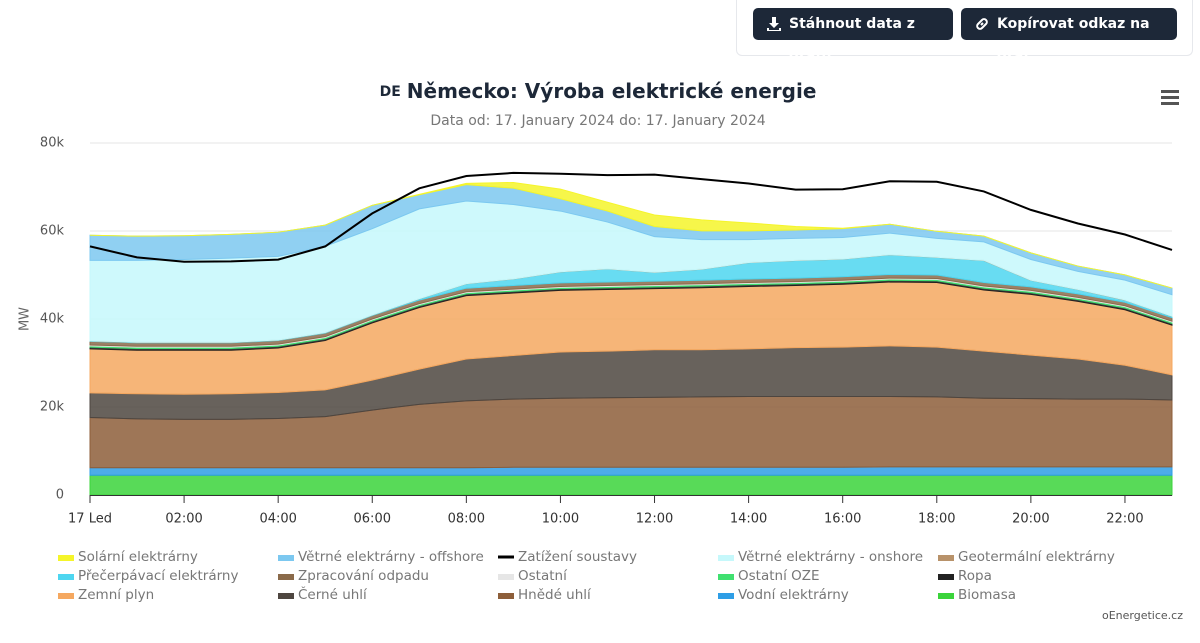 This screenshot has width=1200, height=643. I want to click on legend-label: Hnědé uhlí, so click(555, 595).